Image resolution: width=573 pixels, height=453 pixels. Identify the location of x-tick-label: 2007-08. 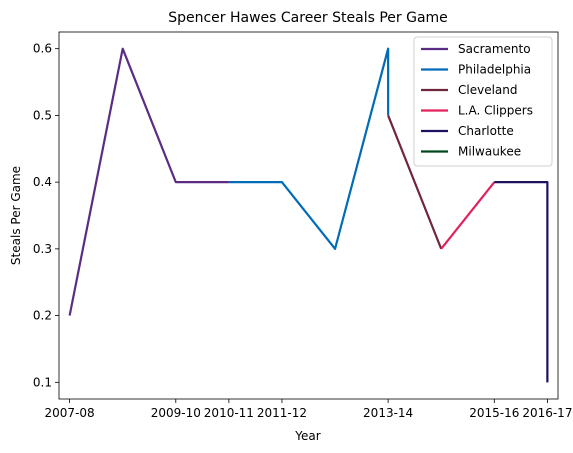
(70, 413).